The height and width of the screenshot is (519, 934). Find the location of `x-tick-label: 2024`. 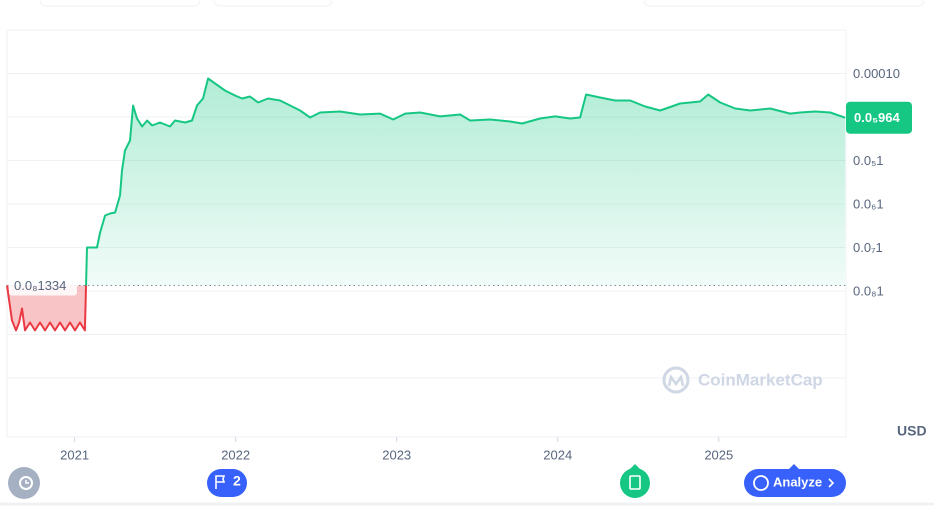

x-tick-label: 2024 is located at coordinates (557, 454).